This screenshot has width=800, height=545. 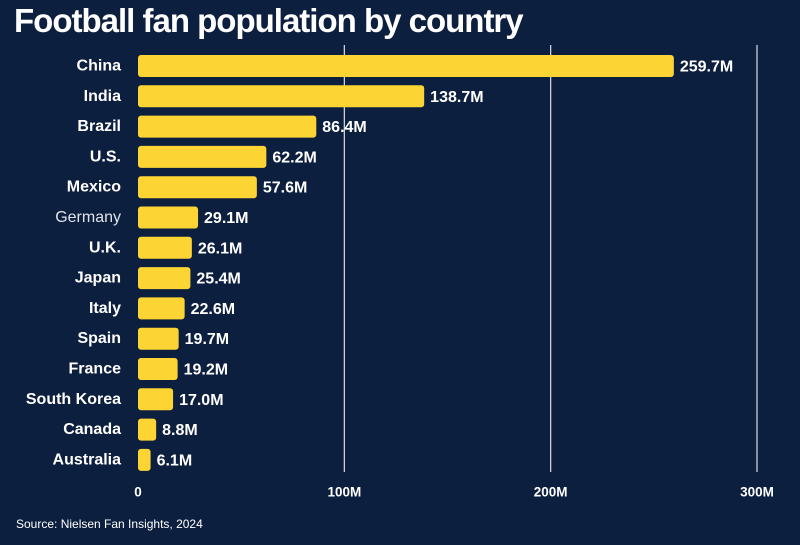 What do you see at coordinates (158, 338) in the screenshot?
I see `bar-spain` at bounding box center [158, 338].